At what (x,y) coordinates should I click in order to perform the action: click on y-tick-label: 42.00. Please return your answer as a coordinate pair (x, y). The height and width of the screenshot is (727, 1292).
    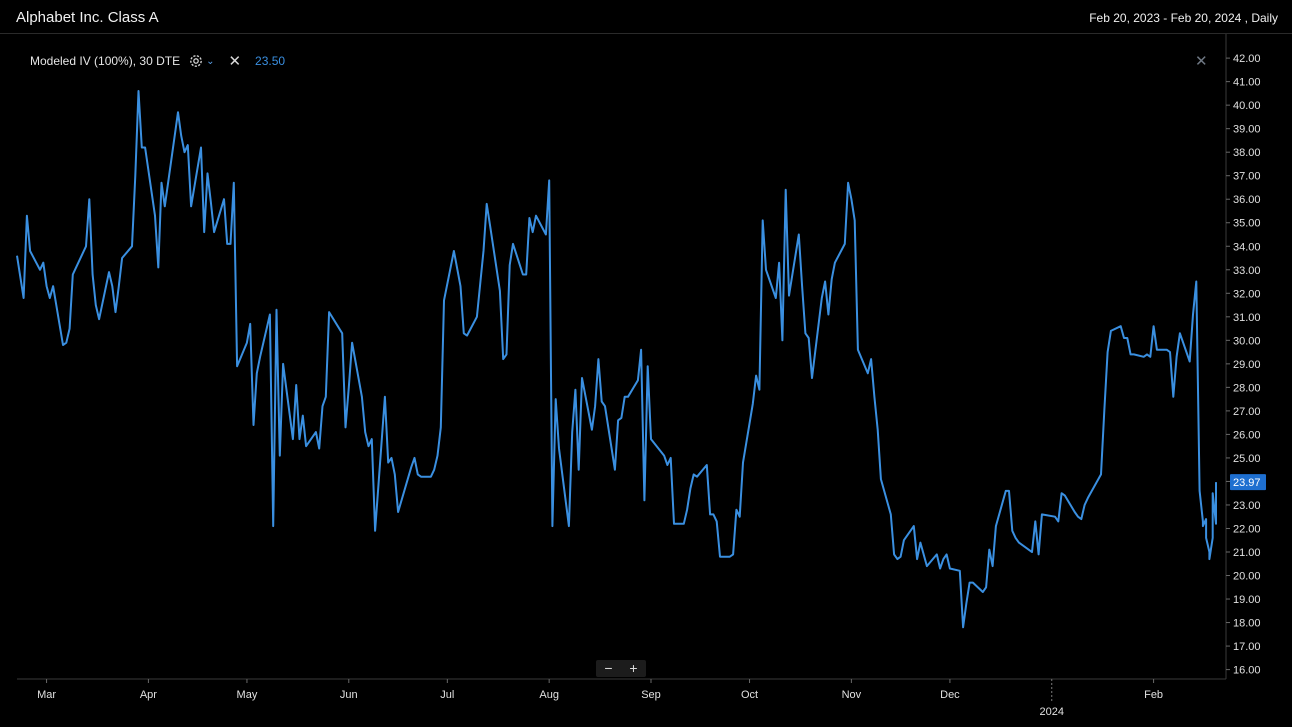
    Looking at the image, I should click on (1247, 59).